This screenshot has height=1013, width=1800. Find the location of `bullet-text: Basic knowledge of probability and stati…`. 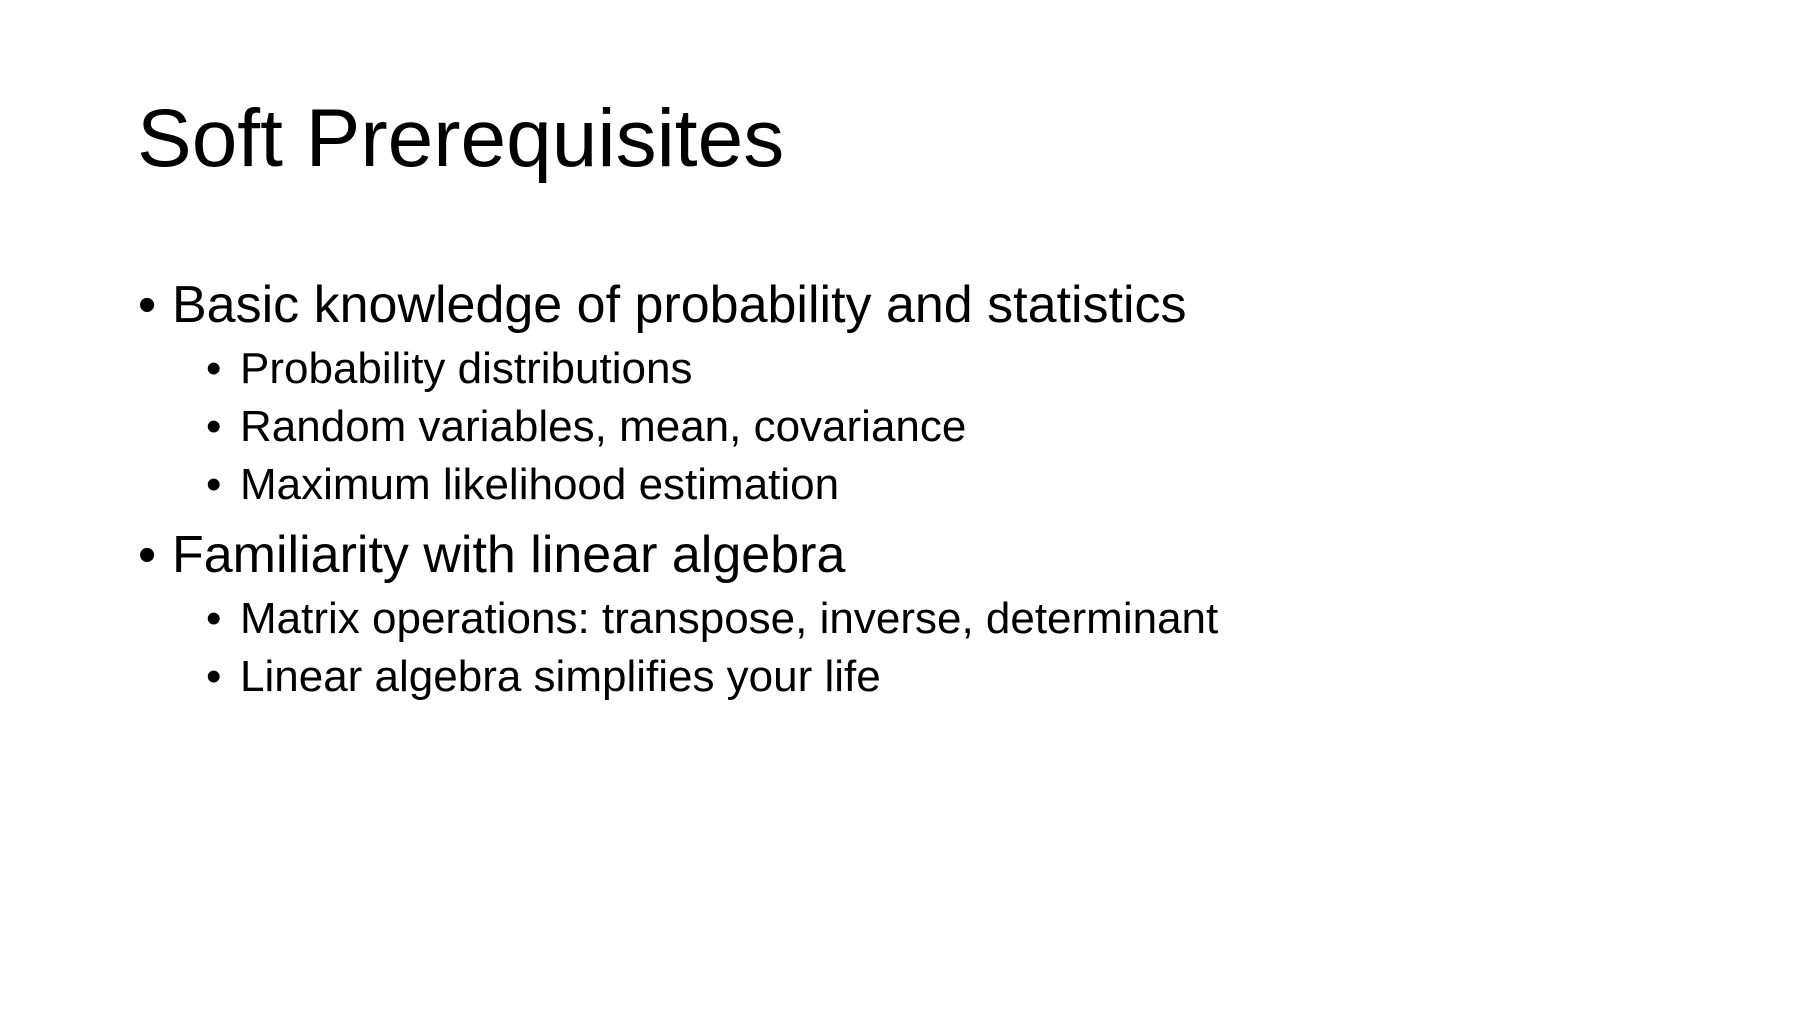

bullet-text: Basic knowledge of probability and stati… is located at coordinates (679, 305).